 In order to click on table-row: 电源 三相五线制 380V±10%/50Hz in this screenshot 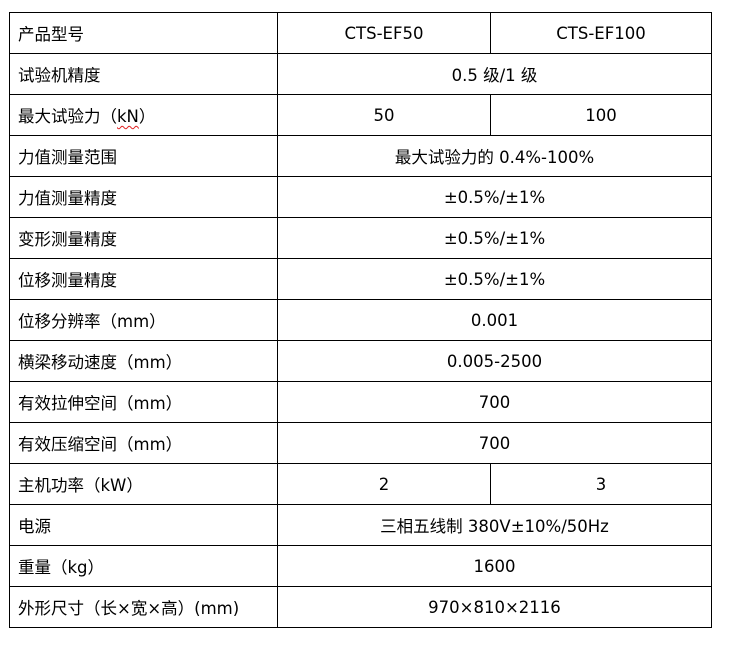, I will do `click(360, 525)`.